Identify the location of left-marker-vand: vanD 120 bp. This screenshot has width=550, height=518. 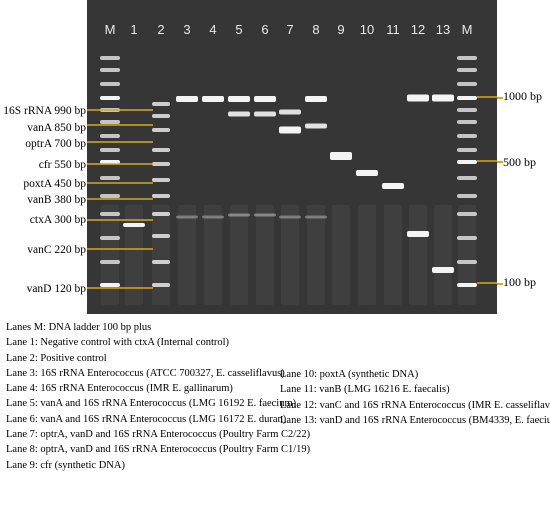
(56, 289).